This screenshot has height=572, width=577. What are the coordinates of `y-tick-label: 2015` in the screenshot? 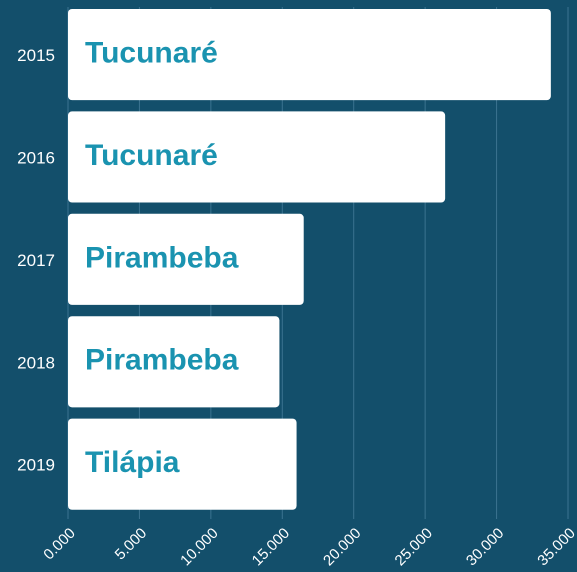 It's located at (36, 55).